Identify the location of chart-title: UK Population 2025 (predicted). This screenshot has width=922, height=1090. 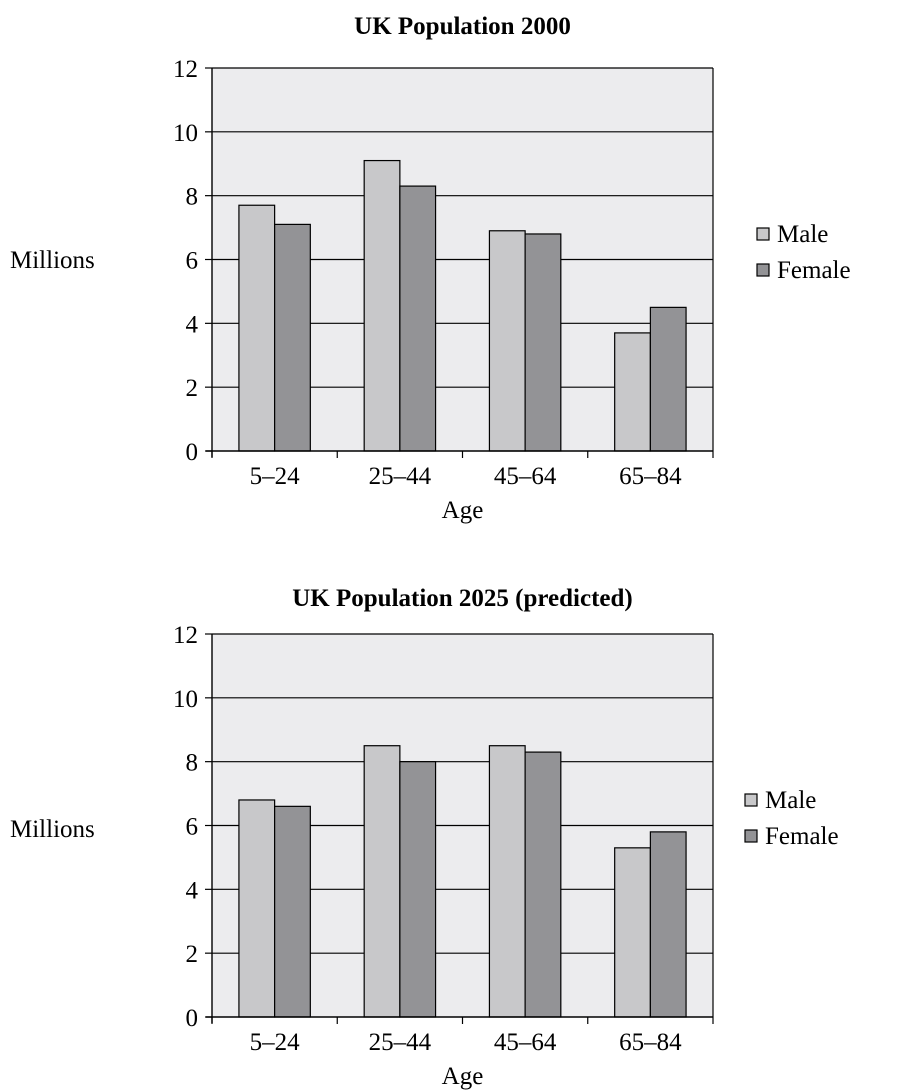
(462, 598).